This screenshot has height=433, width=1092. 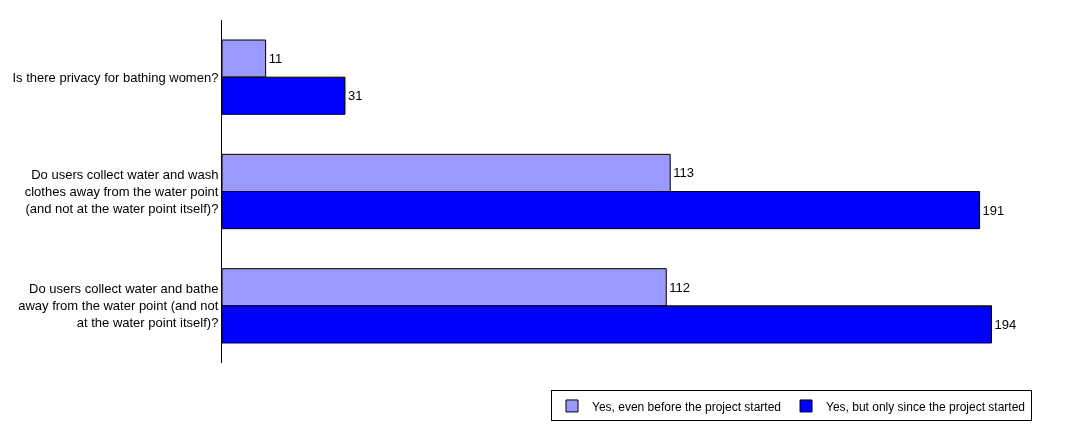 What do you see at coordinates (118, 306) in the screenshot?
I see `y-tick-label: Do users collect water and bathe away from the water point (and not at the water point itself)?` at bounding box center [118, 306].